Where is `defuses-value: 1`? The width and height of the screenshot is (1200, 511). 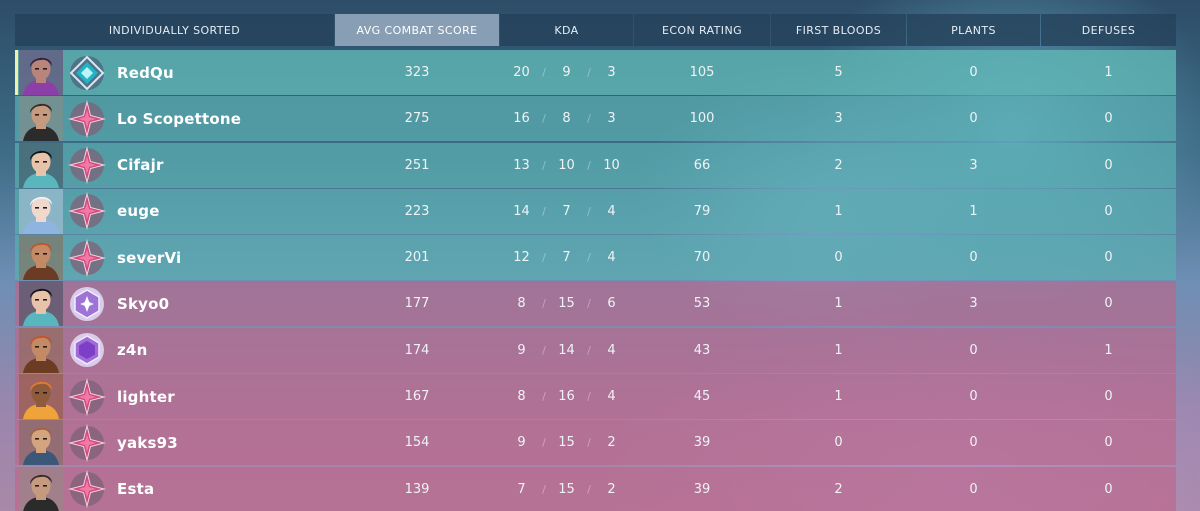 defuses-value: 1 is located at coordinates (1108, 72).